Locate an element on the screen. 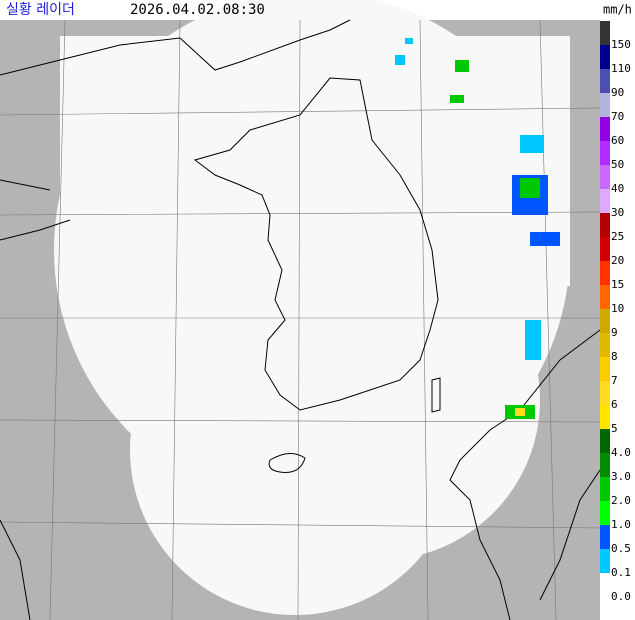 The width and height of the screenshot is (635, 620). legend-label: 0.5 is located at coordinates (621, 548).